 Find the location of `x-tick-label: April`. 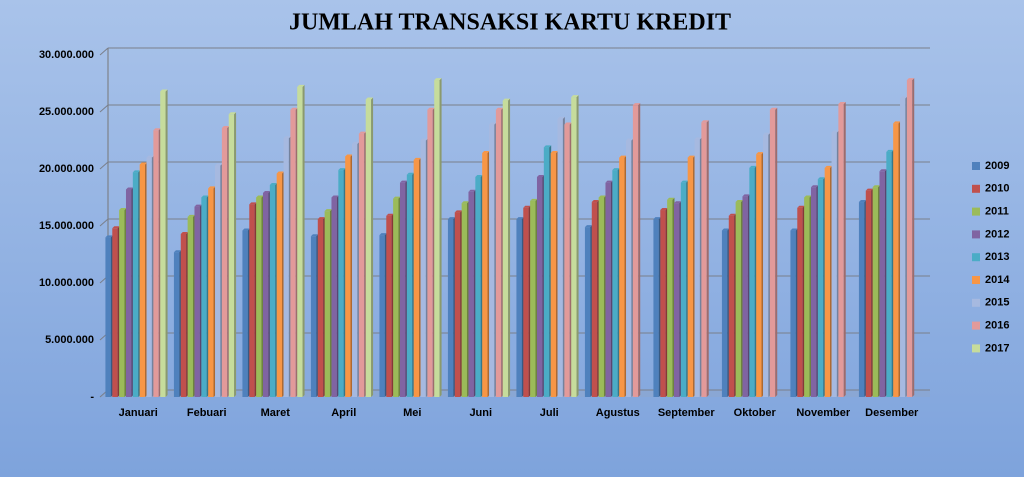

x-tick-label: April is located at coordinates (343, 413).